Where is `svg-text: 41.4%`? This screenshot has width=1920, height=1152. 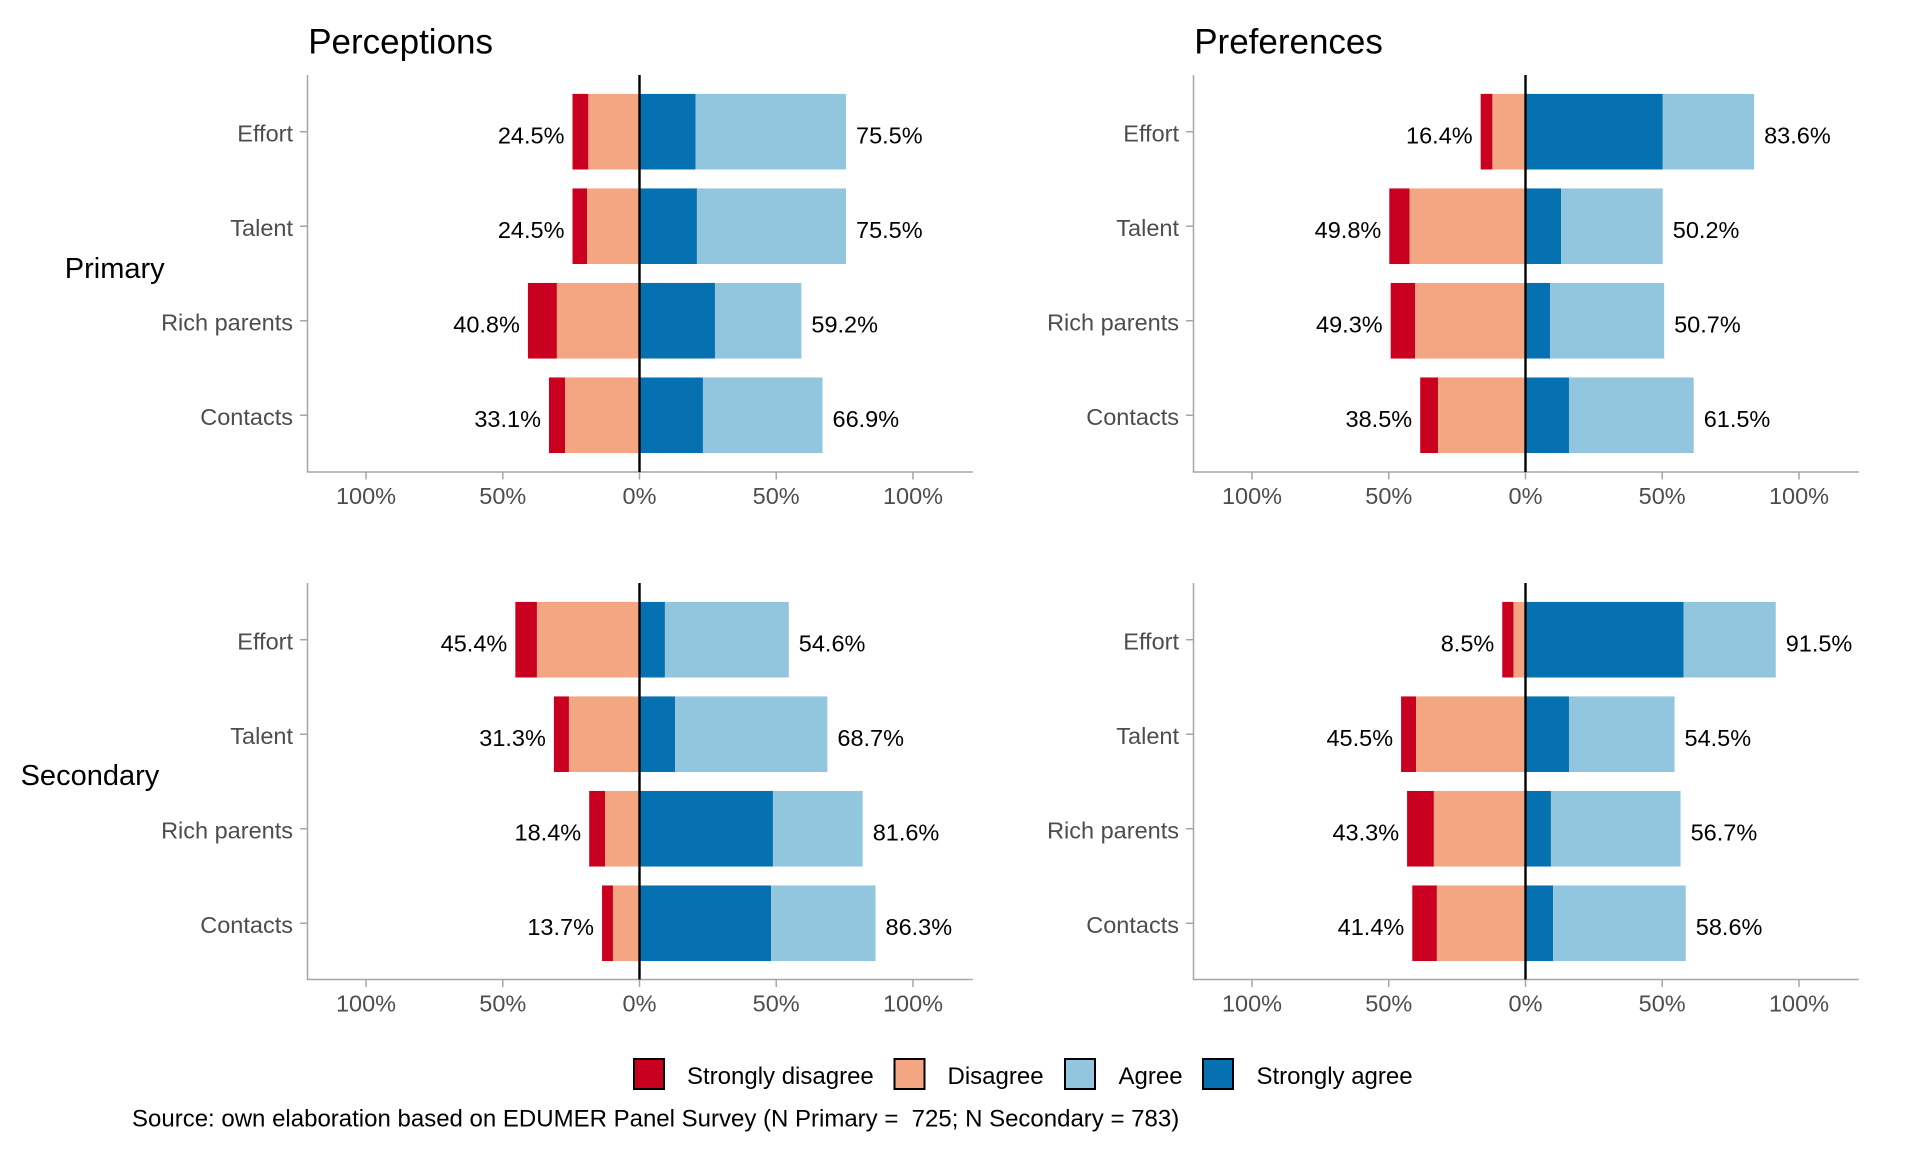 svg-text: 41.4% is located at coordinates (1371, 927).